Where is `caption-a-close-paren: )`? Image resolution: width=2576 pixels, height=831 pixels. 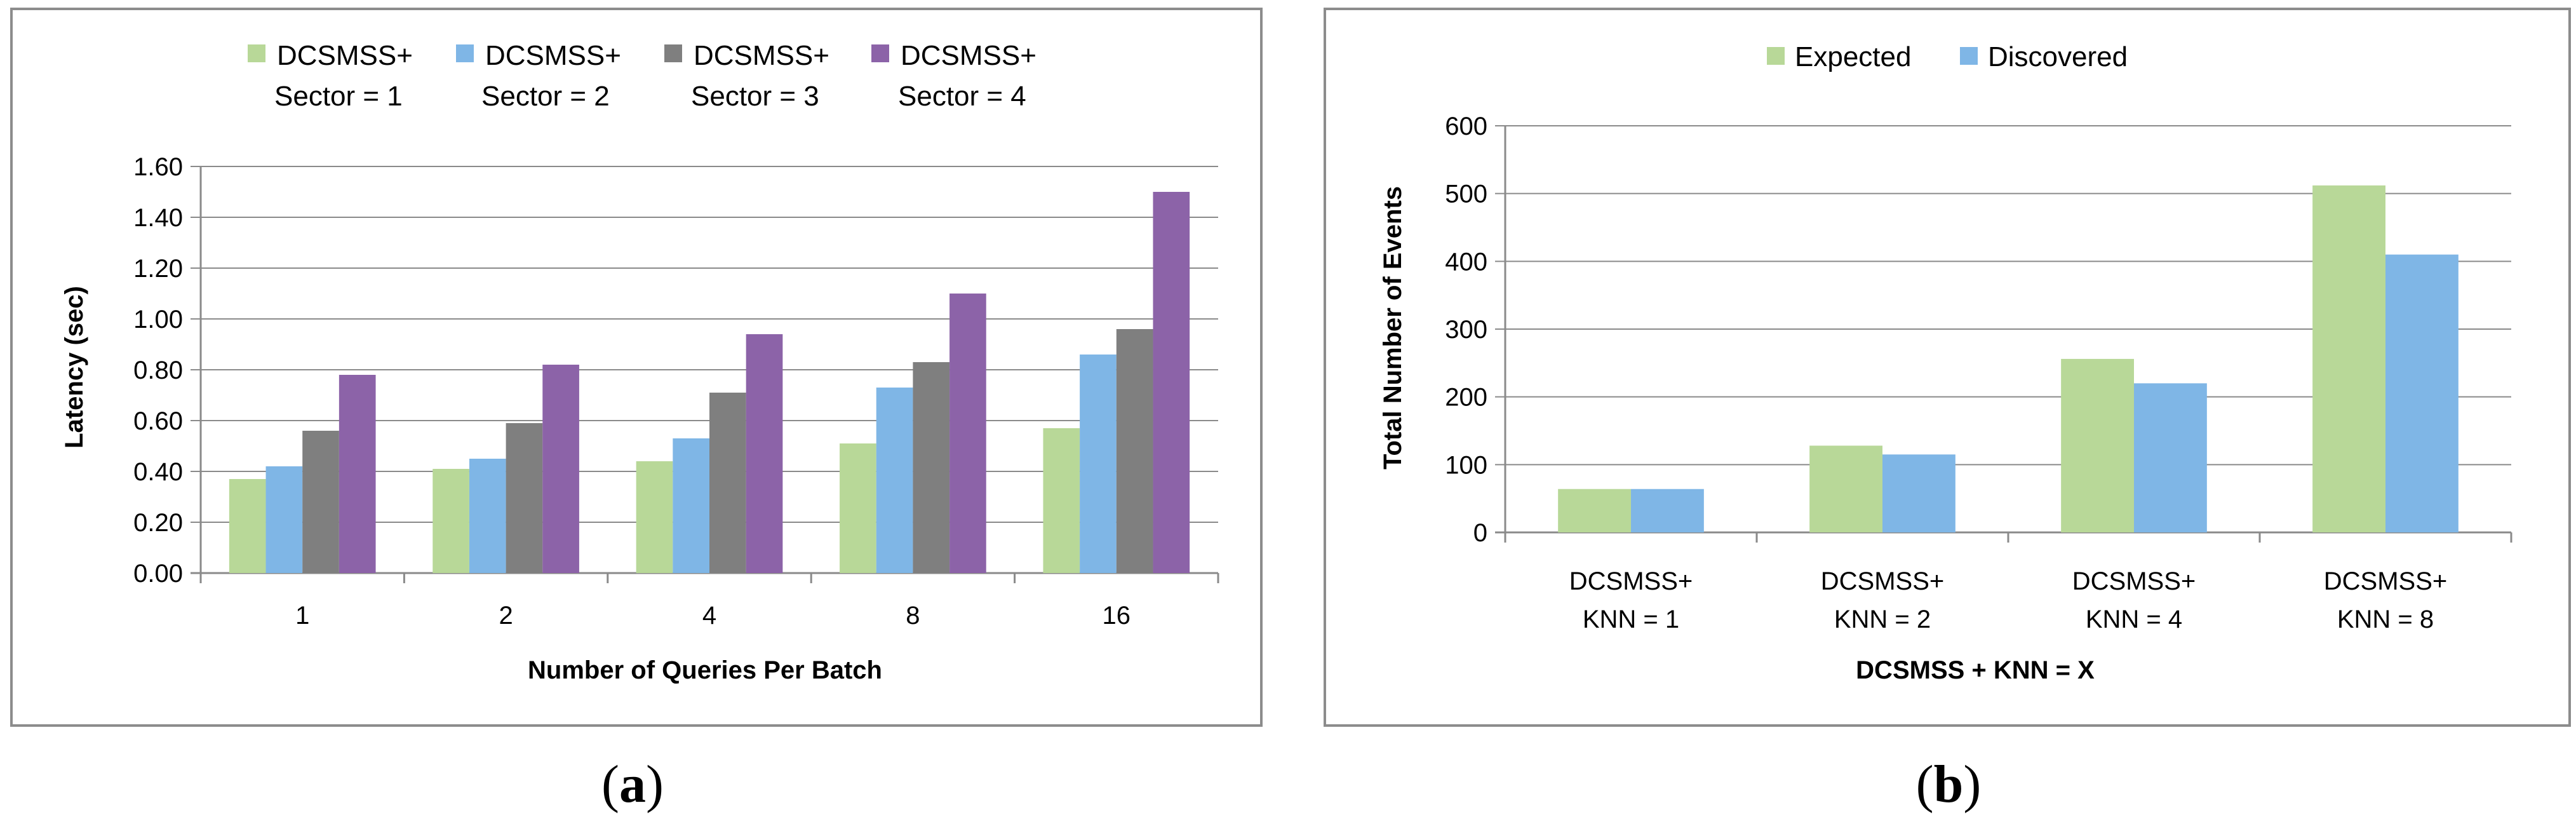 caption-a-close-paren: ) is located at coordinates (655, 784).